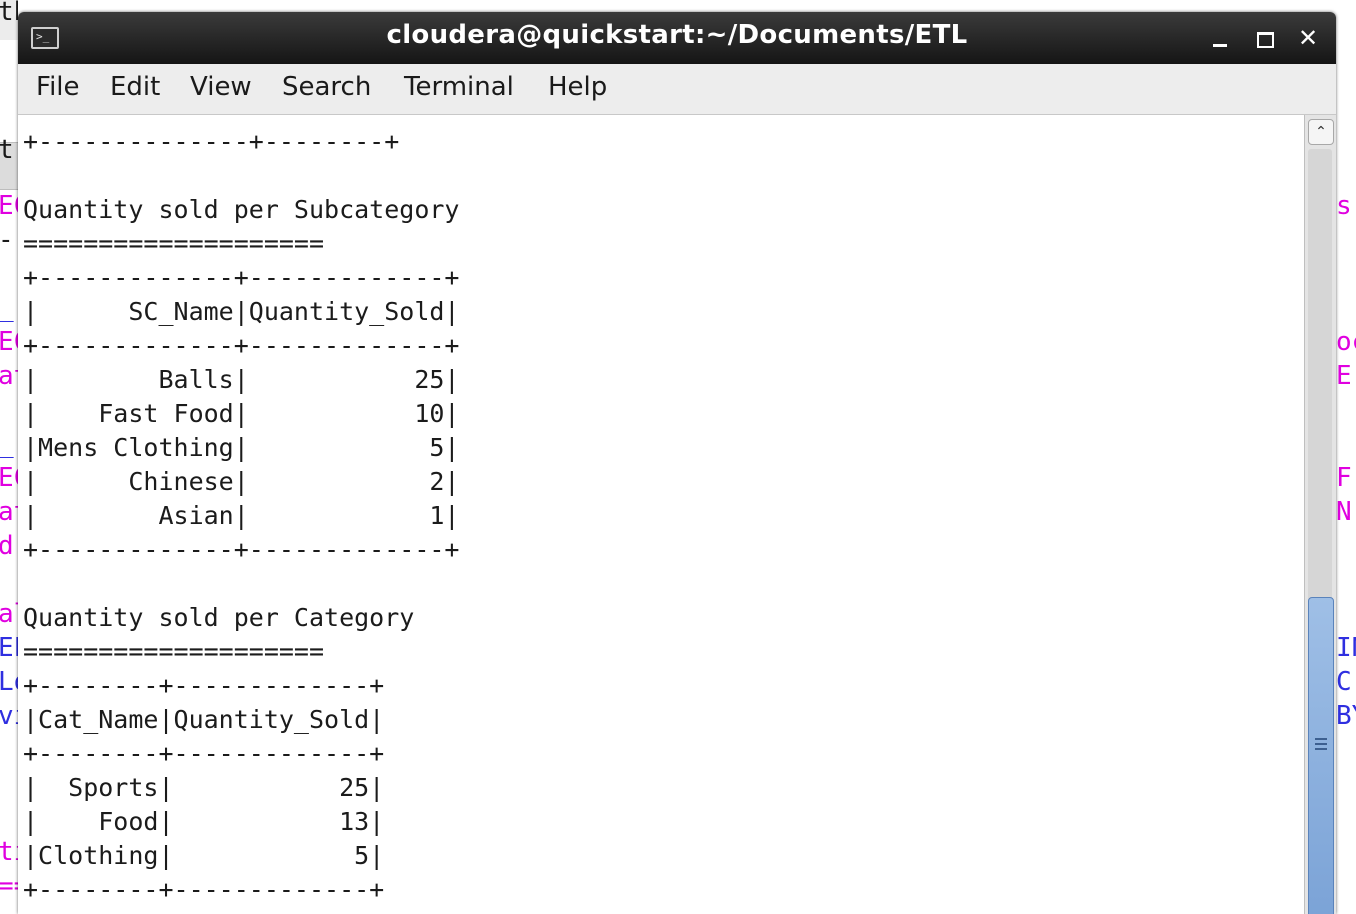  I want to click on background-text-fragment: -, so click(7, 240).